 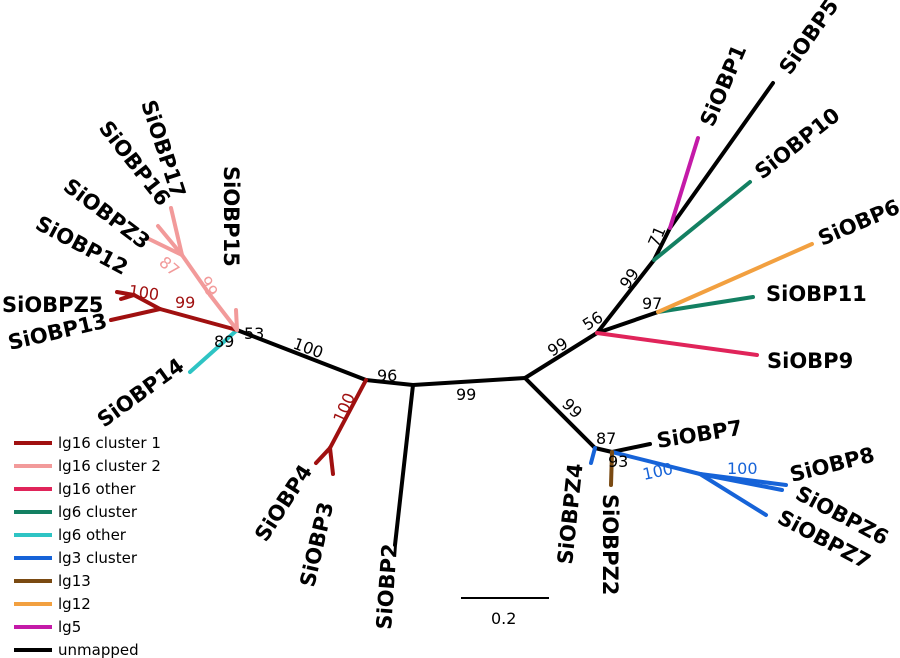 I want to click on legend-item: unmapped, so click(x=76, y=649).